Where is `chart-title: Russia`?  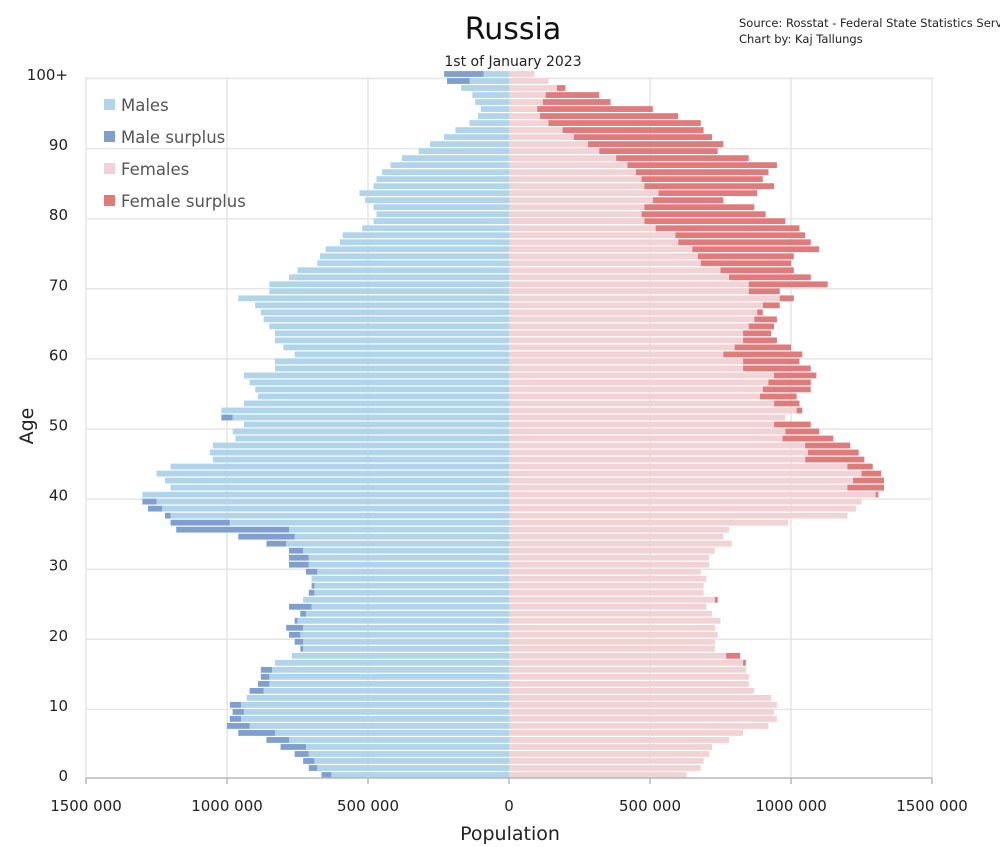
chart-title: Russia is located at coordinates (513, 29).